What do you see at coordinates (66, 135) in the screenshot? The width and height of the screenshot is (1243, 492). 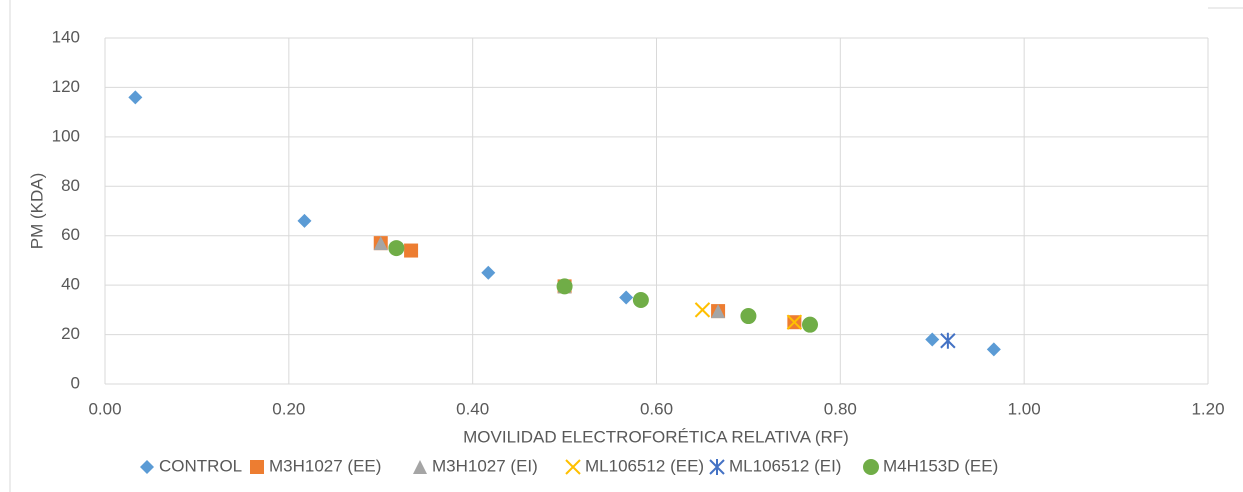 I see `y-tick-label: 100` at bounding box center [66, 135].